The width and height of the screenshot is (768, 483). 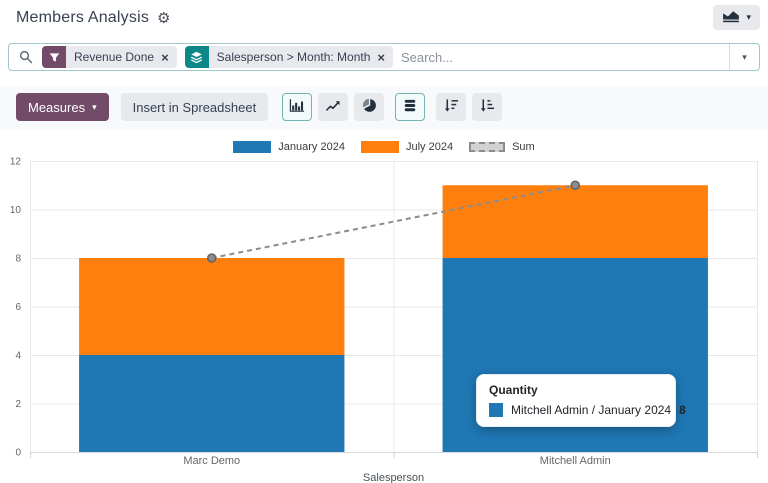 I want to click on tooltip-title: Quantity, so click(x=513, y=390).